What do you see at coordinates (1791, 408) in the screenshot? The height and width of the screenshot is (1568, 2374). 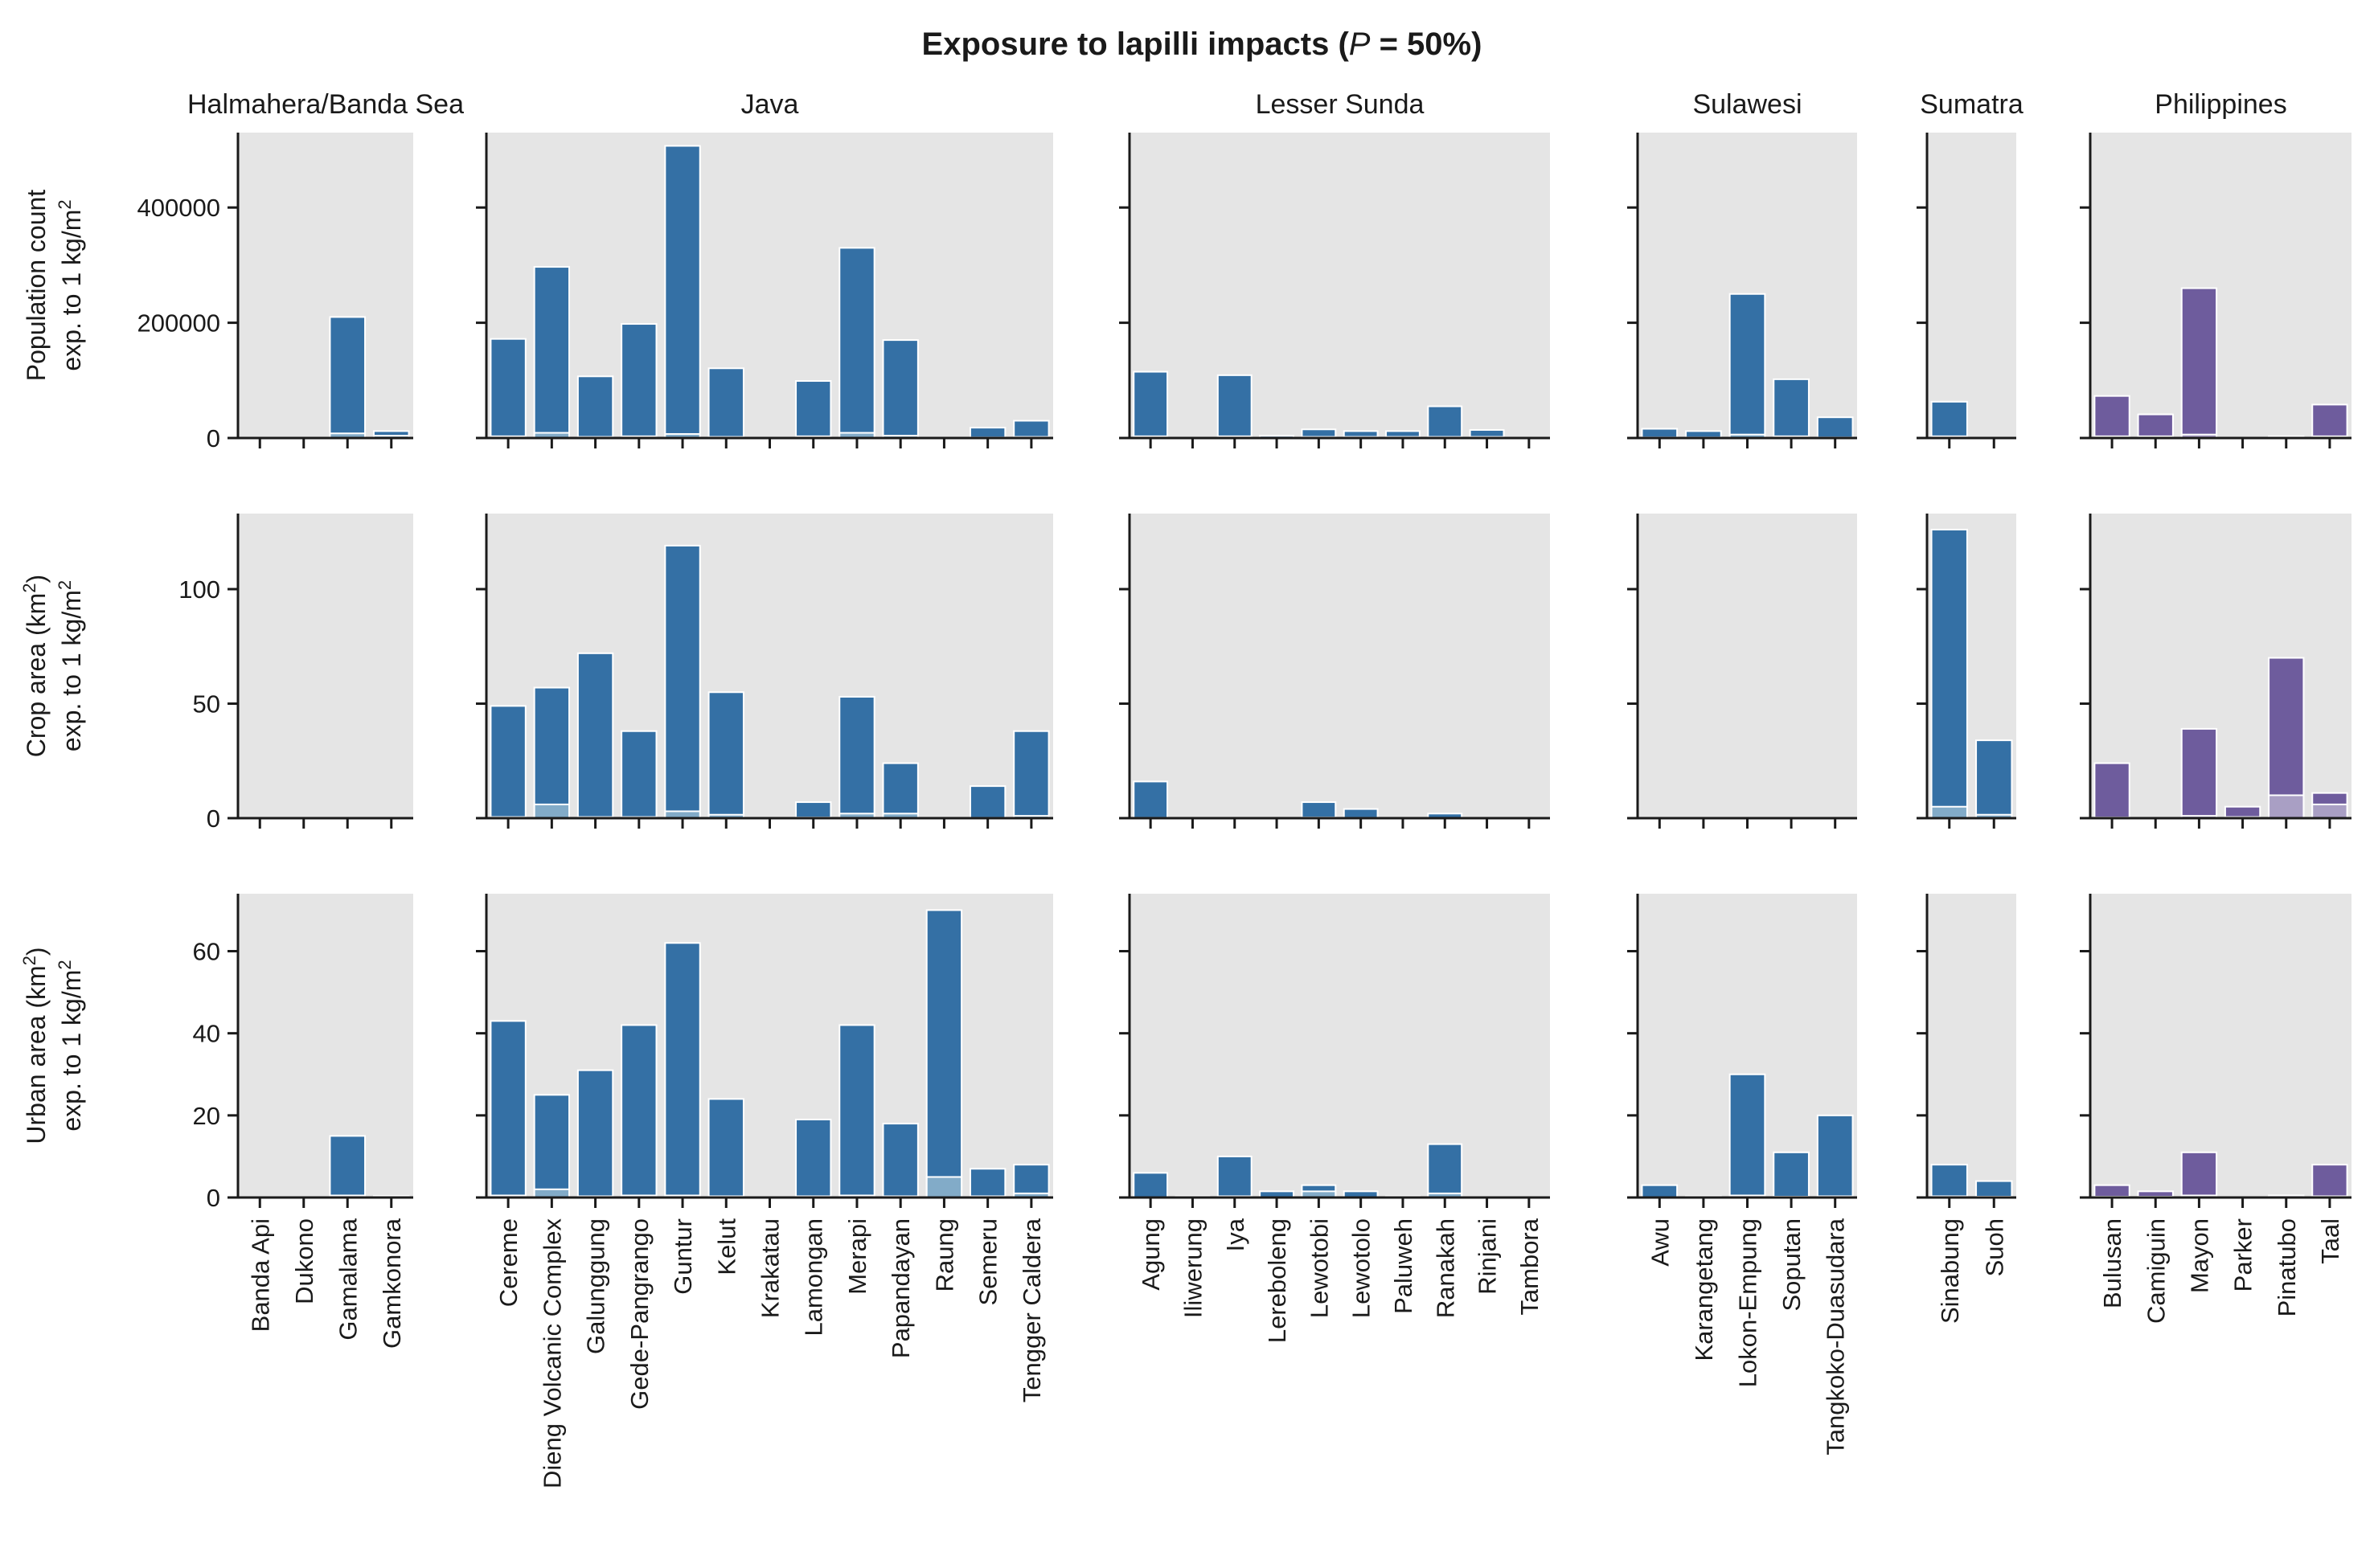 I see `bar-population-soputan` at bounding box center [1791, 408].